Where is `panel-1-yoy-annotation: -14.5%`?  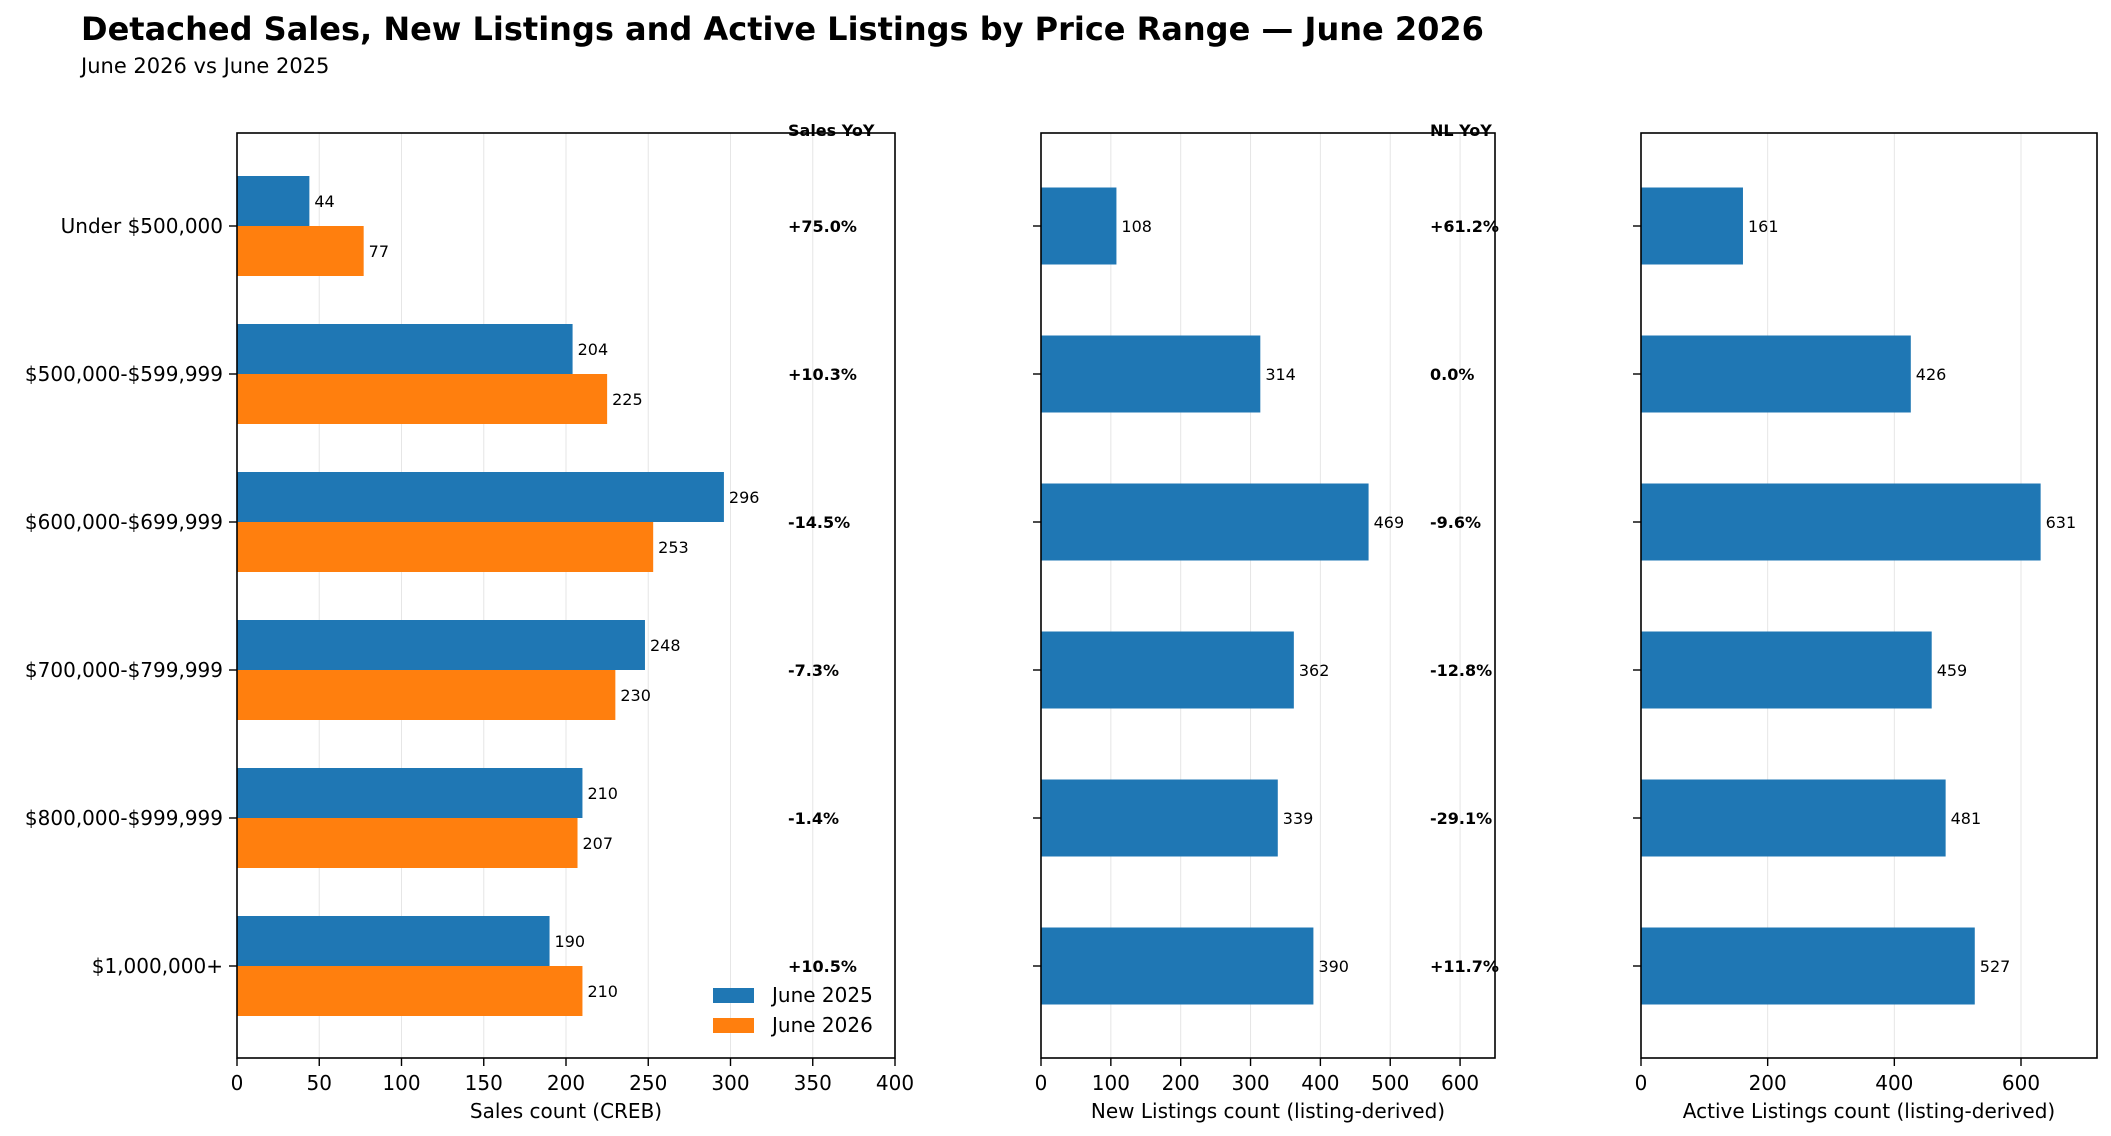
panel-1-yoy-annotation: -14.5% is located at coordinates (819, 522).